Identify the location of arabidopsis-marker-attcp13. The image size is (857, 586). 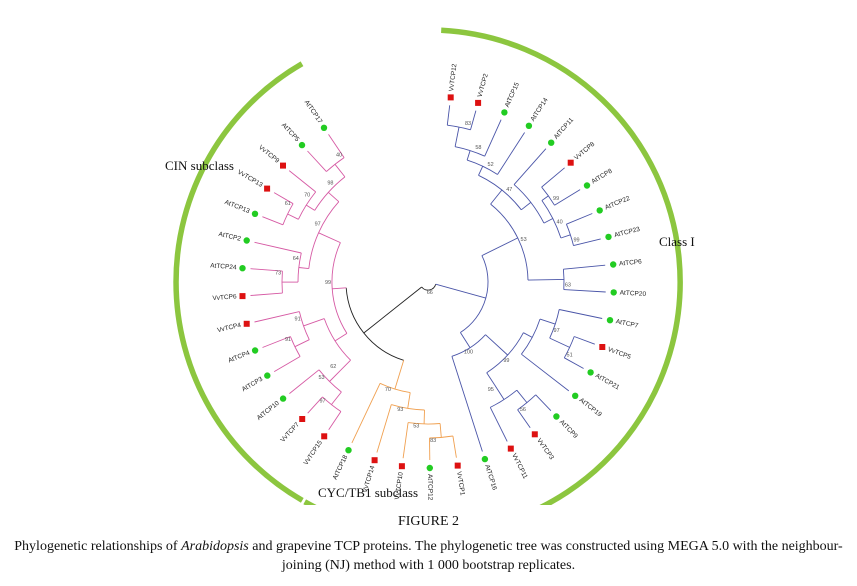
(255, 213).